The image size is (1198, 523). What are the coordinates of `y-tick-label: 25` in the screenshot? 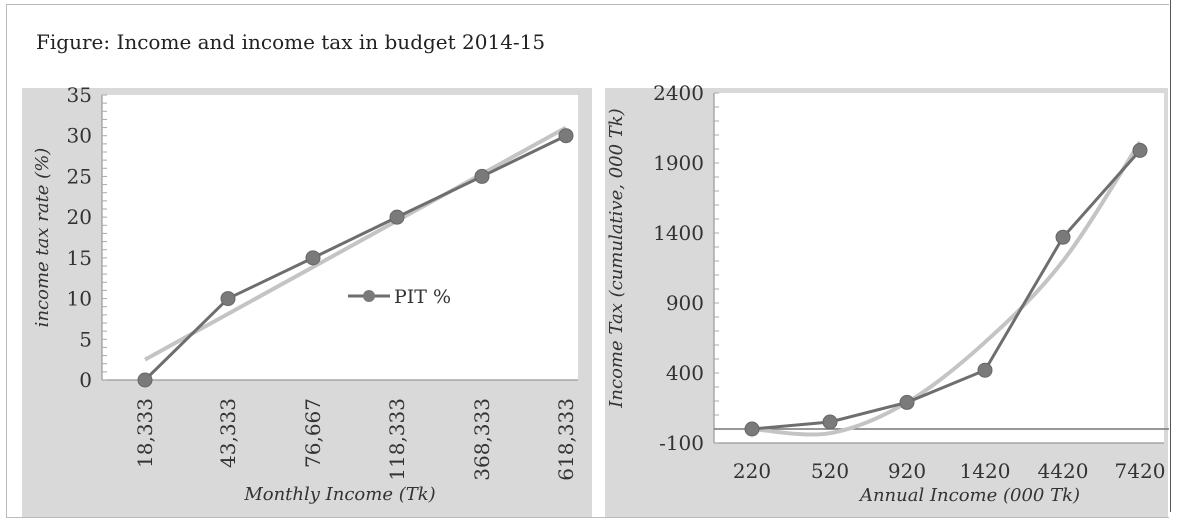 It's located at (79, 176).